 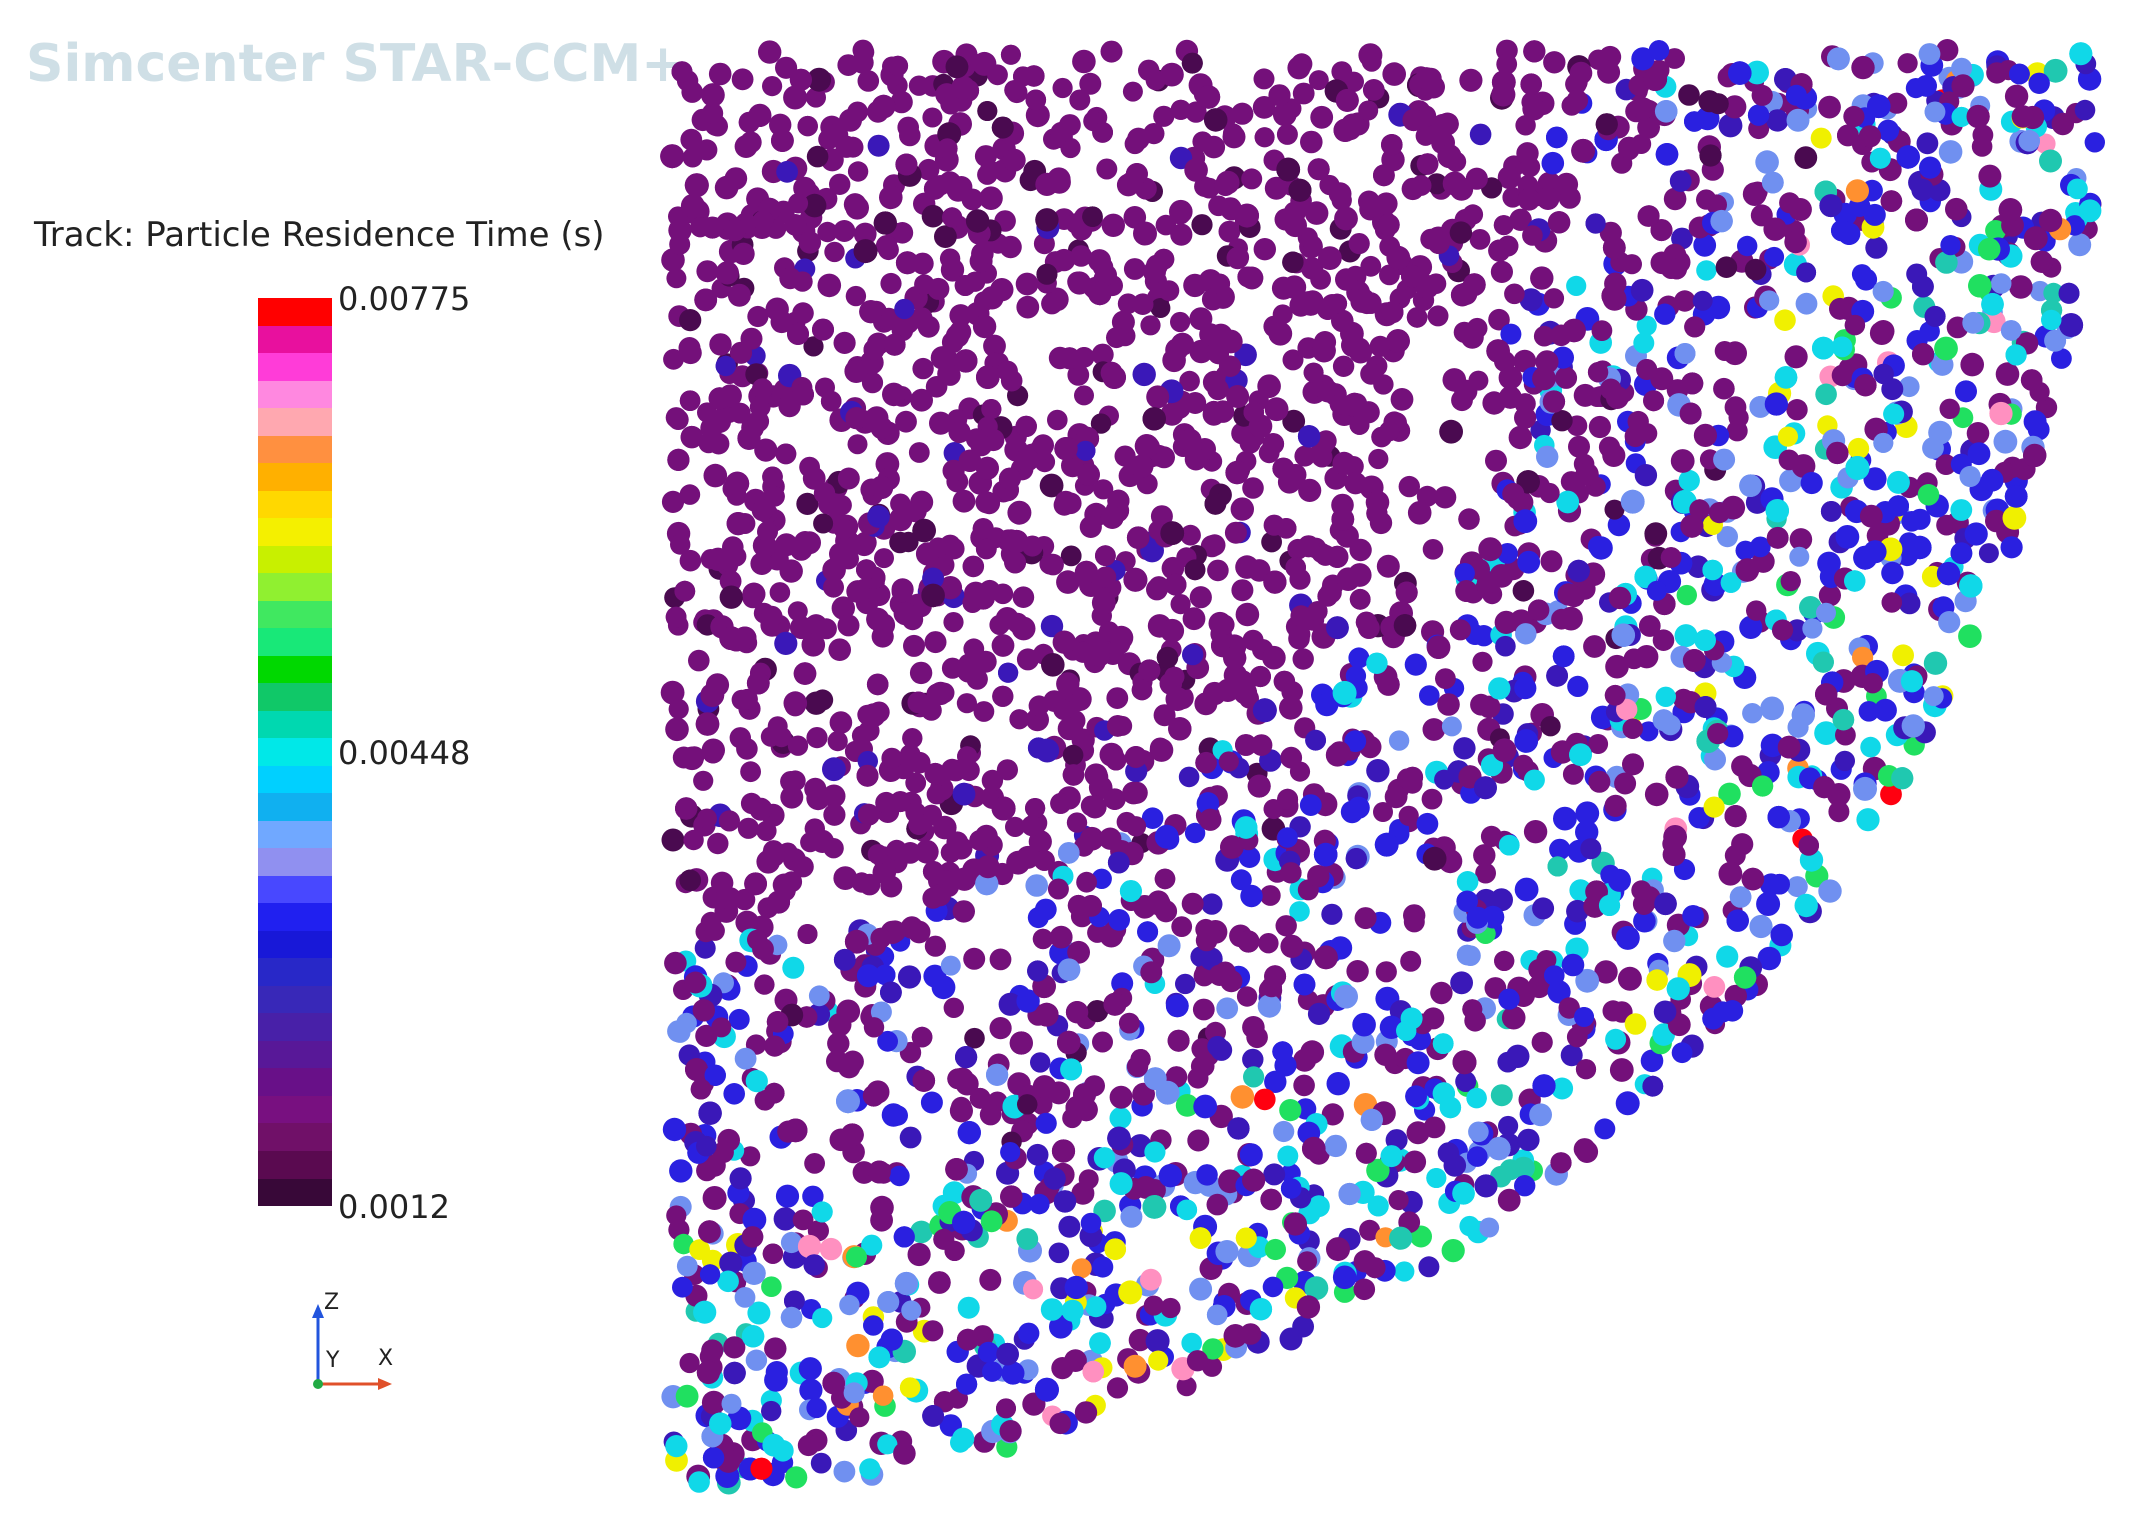 What do you see at coordinates (295, 752) in the screenshot?
I see `color-scale-bar` at bounding box center [295, 752].